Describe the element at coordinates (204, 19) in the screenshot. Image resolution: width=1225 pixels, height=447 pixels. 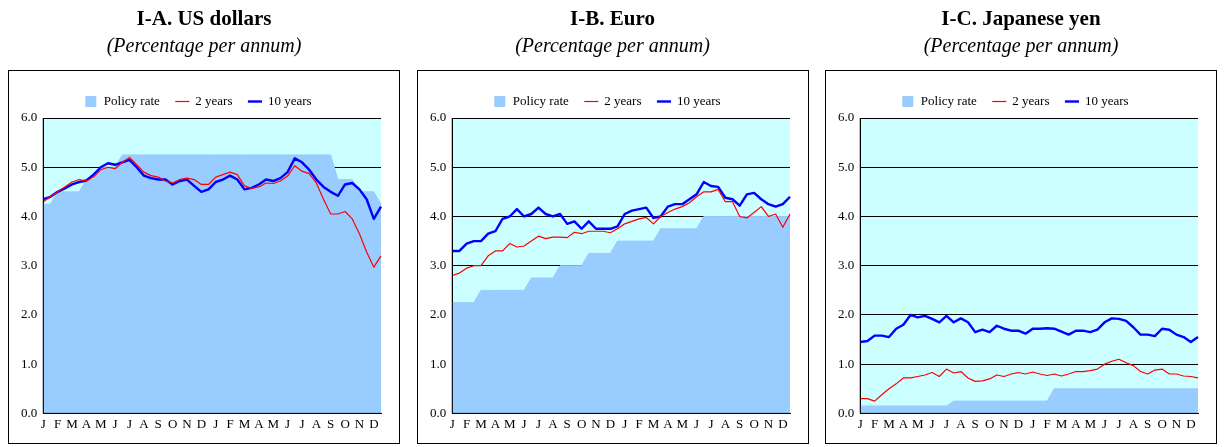
I see `chart-title: I-A. US dollars` at that location.